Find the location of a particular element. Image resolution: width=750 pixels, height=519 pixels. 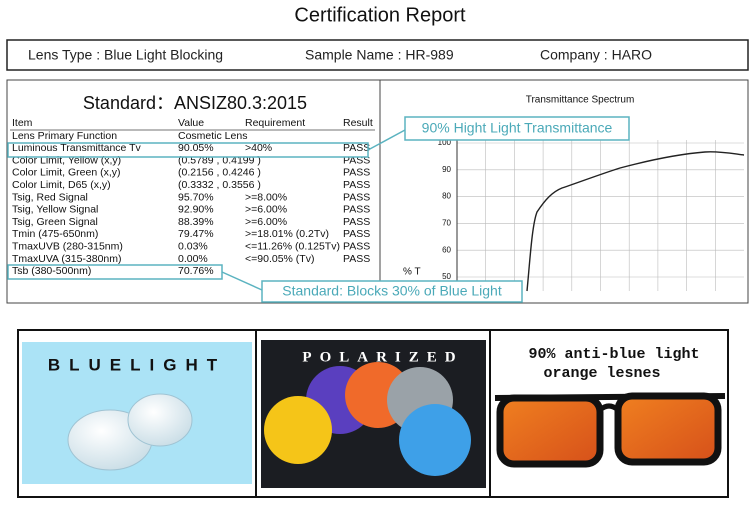

panel-text: 90% anti-blue light is located at coordinates (613, 354).